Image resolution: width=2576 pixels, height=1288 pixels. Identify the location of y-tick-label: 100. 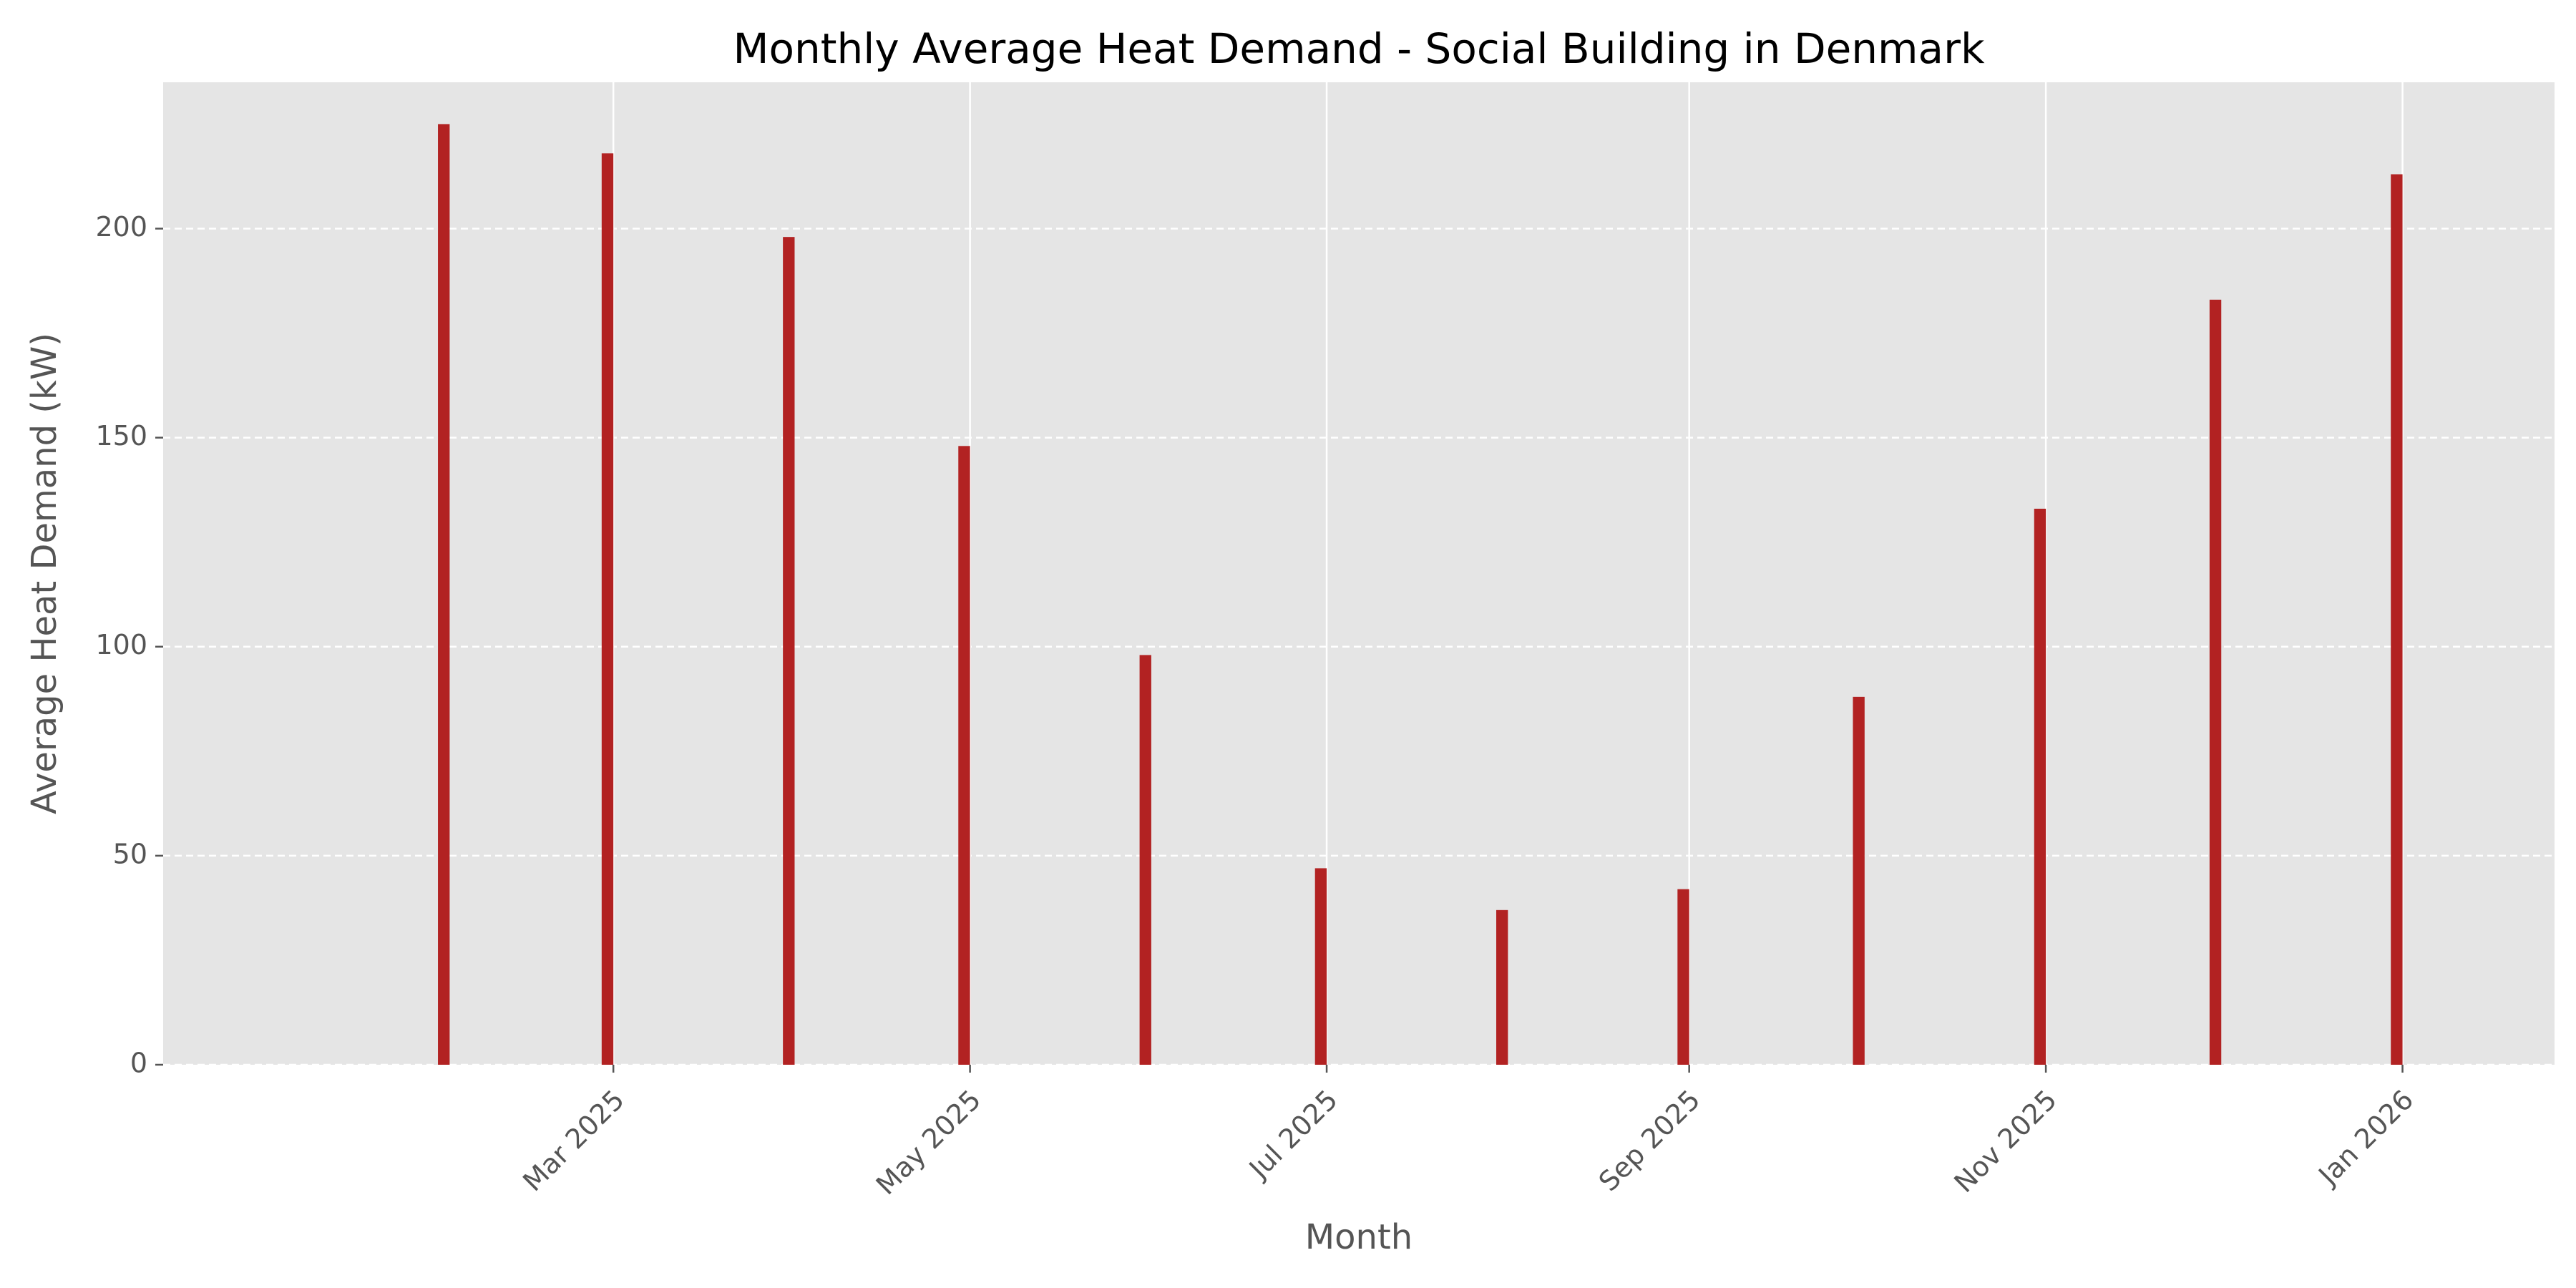
(121, 644).